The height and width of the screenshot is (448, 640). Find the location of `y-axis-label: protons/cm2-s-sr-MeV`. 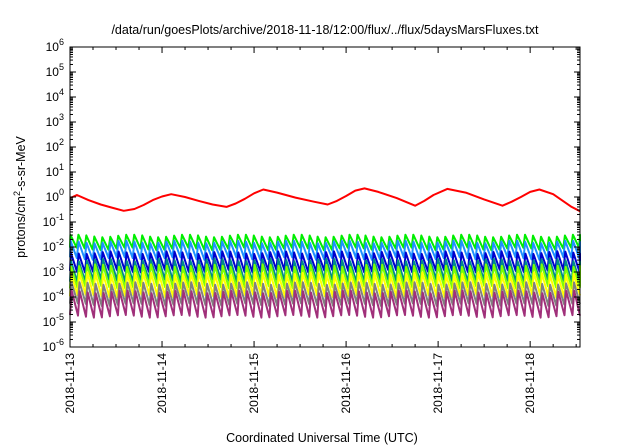

y-axis-label: protons/cm2-s-sr-MeV is located at coordinates (20, 196).